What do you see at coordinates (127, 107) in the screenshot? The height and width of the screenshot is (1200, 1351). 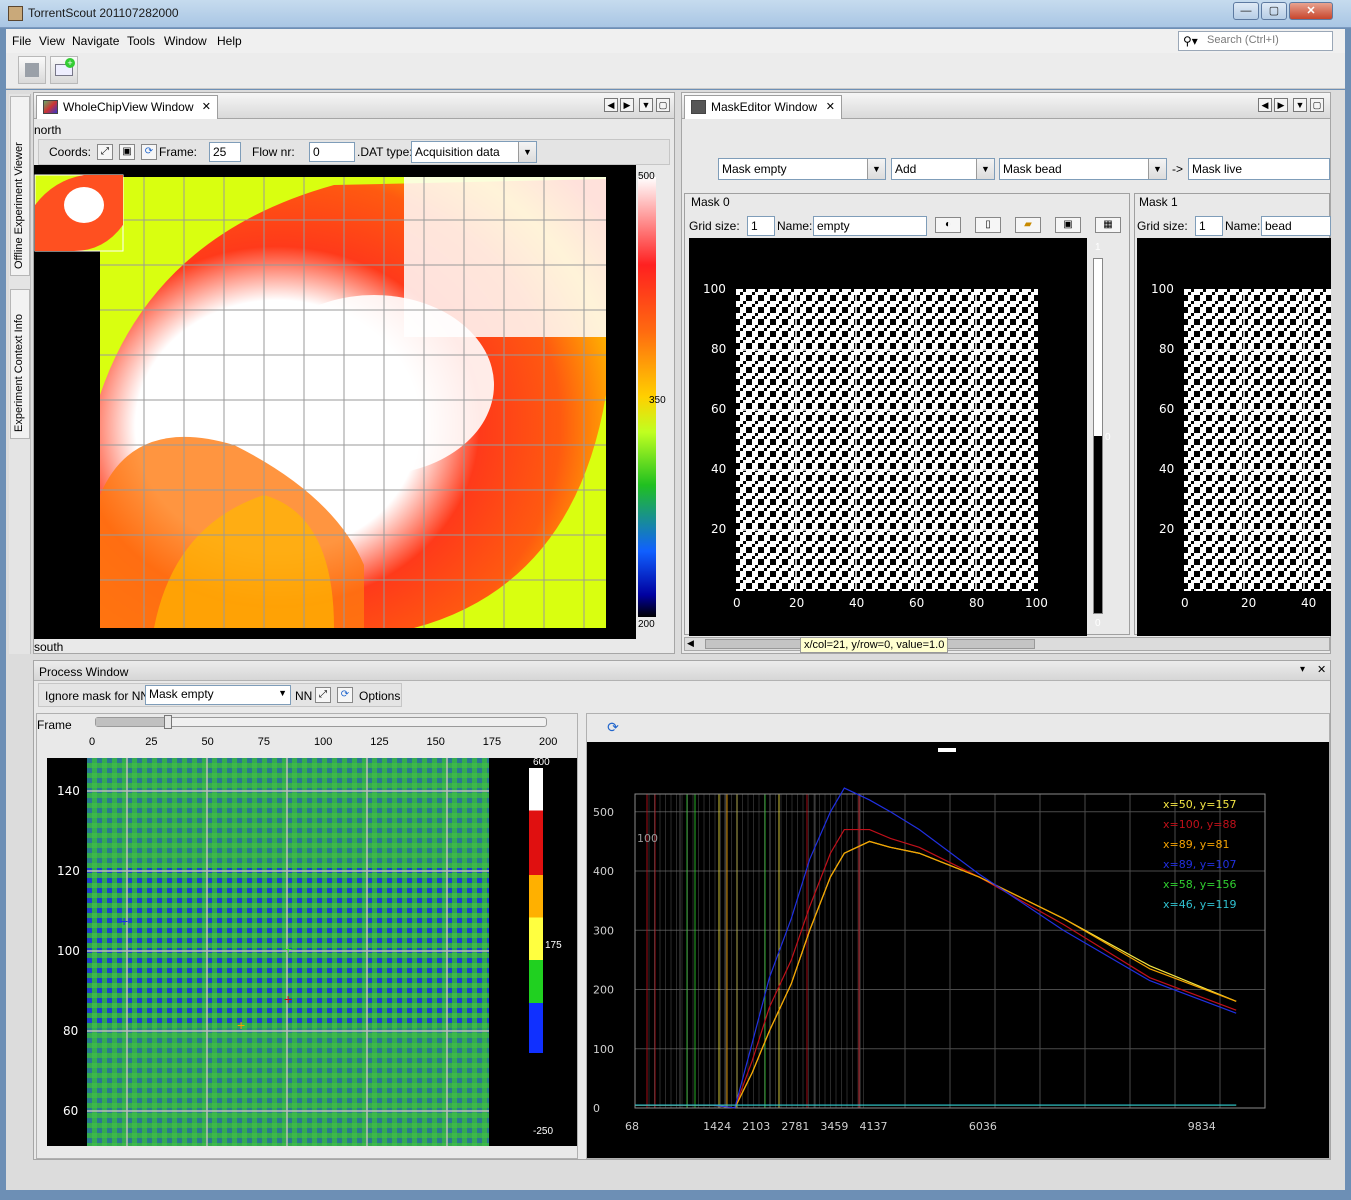 I see `tab-wholechip: WholeChipView Window ✕` at bounding box center [127, 107].